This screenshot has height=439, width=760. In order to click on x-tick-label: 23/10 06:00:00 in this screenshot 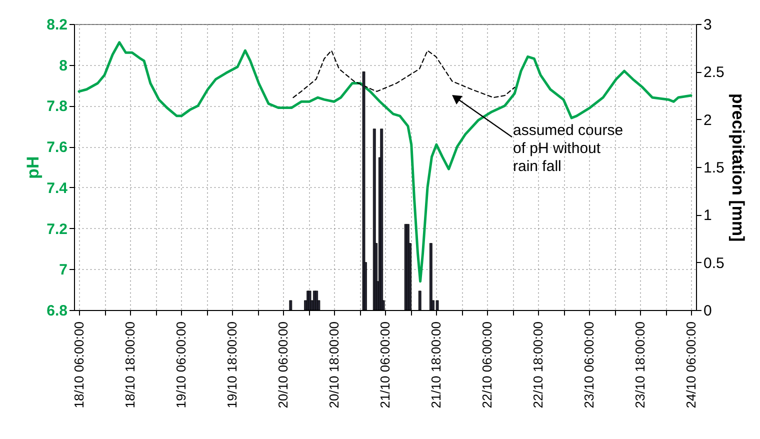, I will do `click(589, 365)`.